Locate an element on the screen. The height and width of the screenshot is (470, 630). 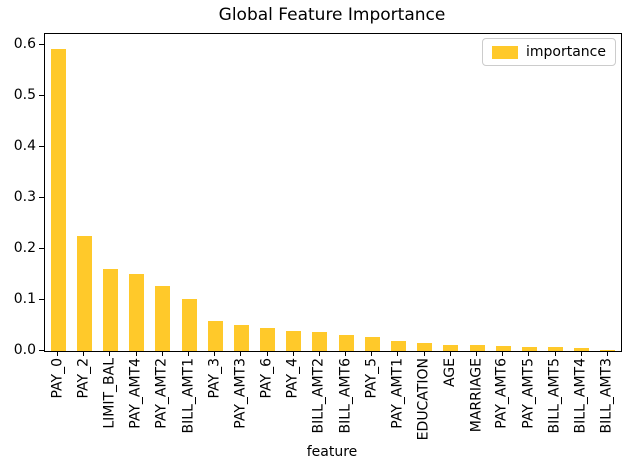
bar-LIMIT_BAL is located at coordinates (110, 310).